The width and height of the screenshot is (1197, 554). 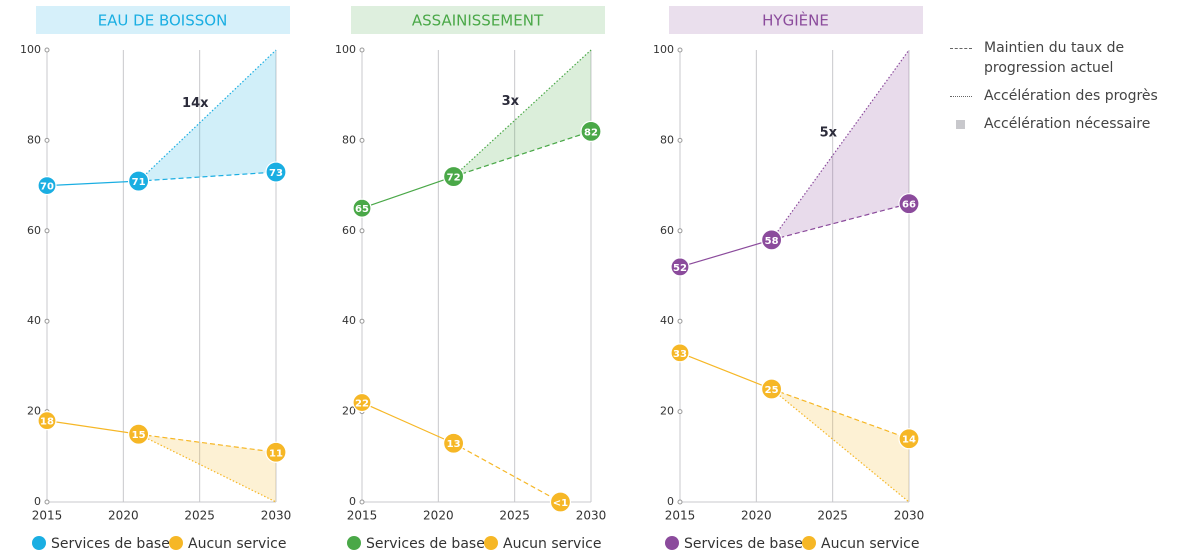 What do you see at coordinates (829, 132) in the screenshot?
I see `annotation: 5x` at bounding box center [829, 132].